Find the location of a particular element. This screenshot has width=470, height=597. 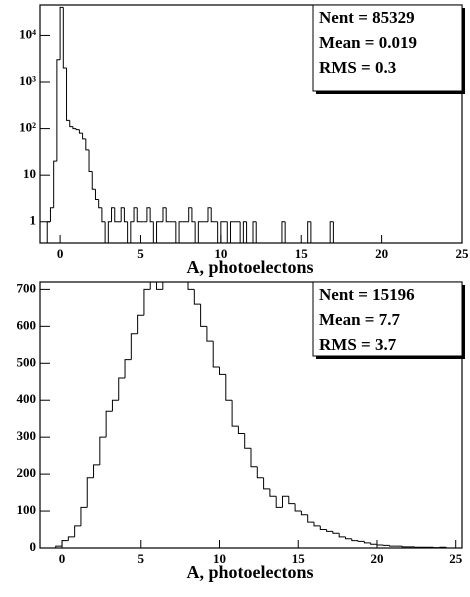

y-tick-label: 10² is located at coordinates (27, 127).